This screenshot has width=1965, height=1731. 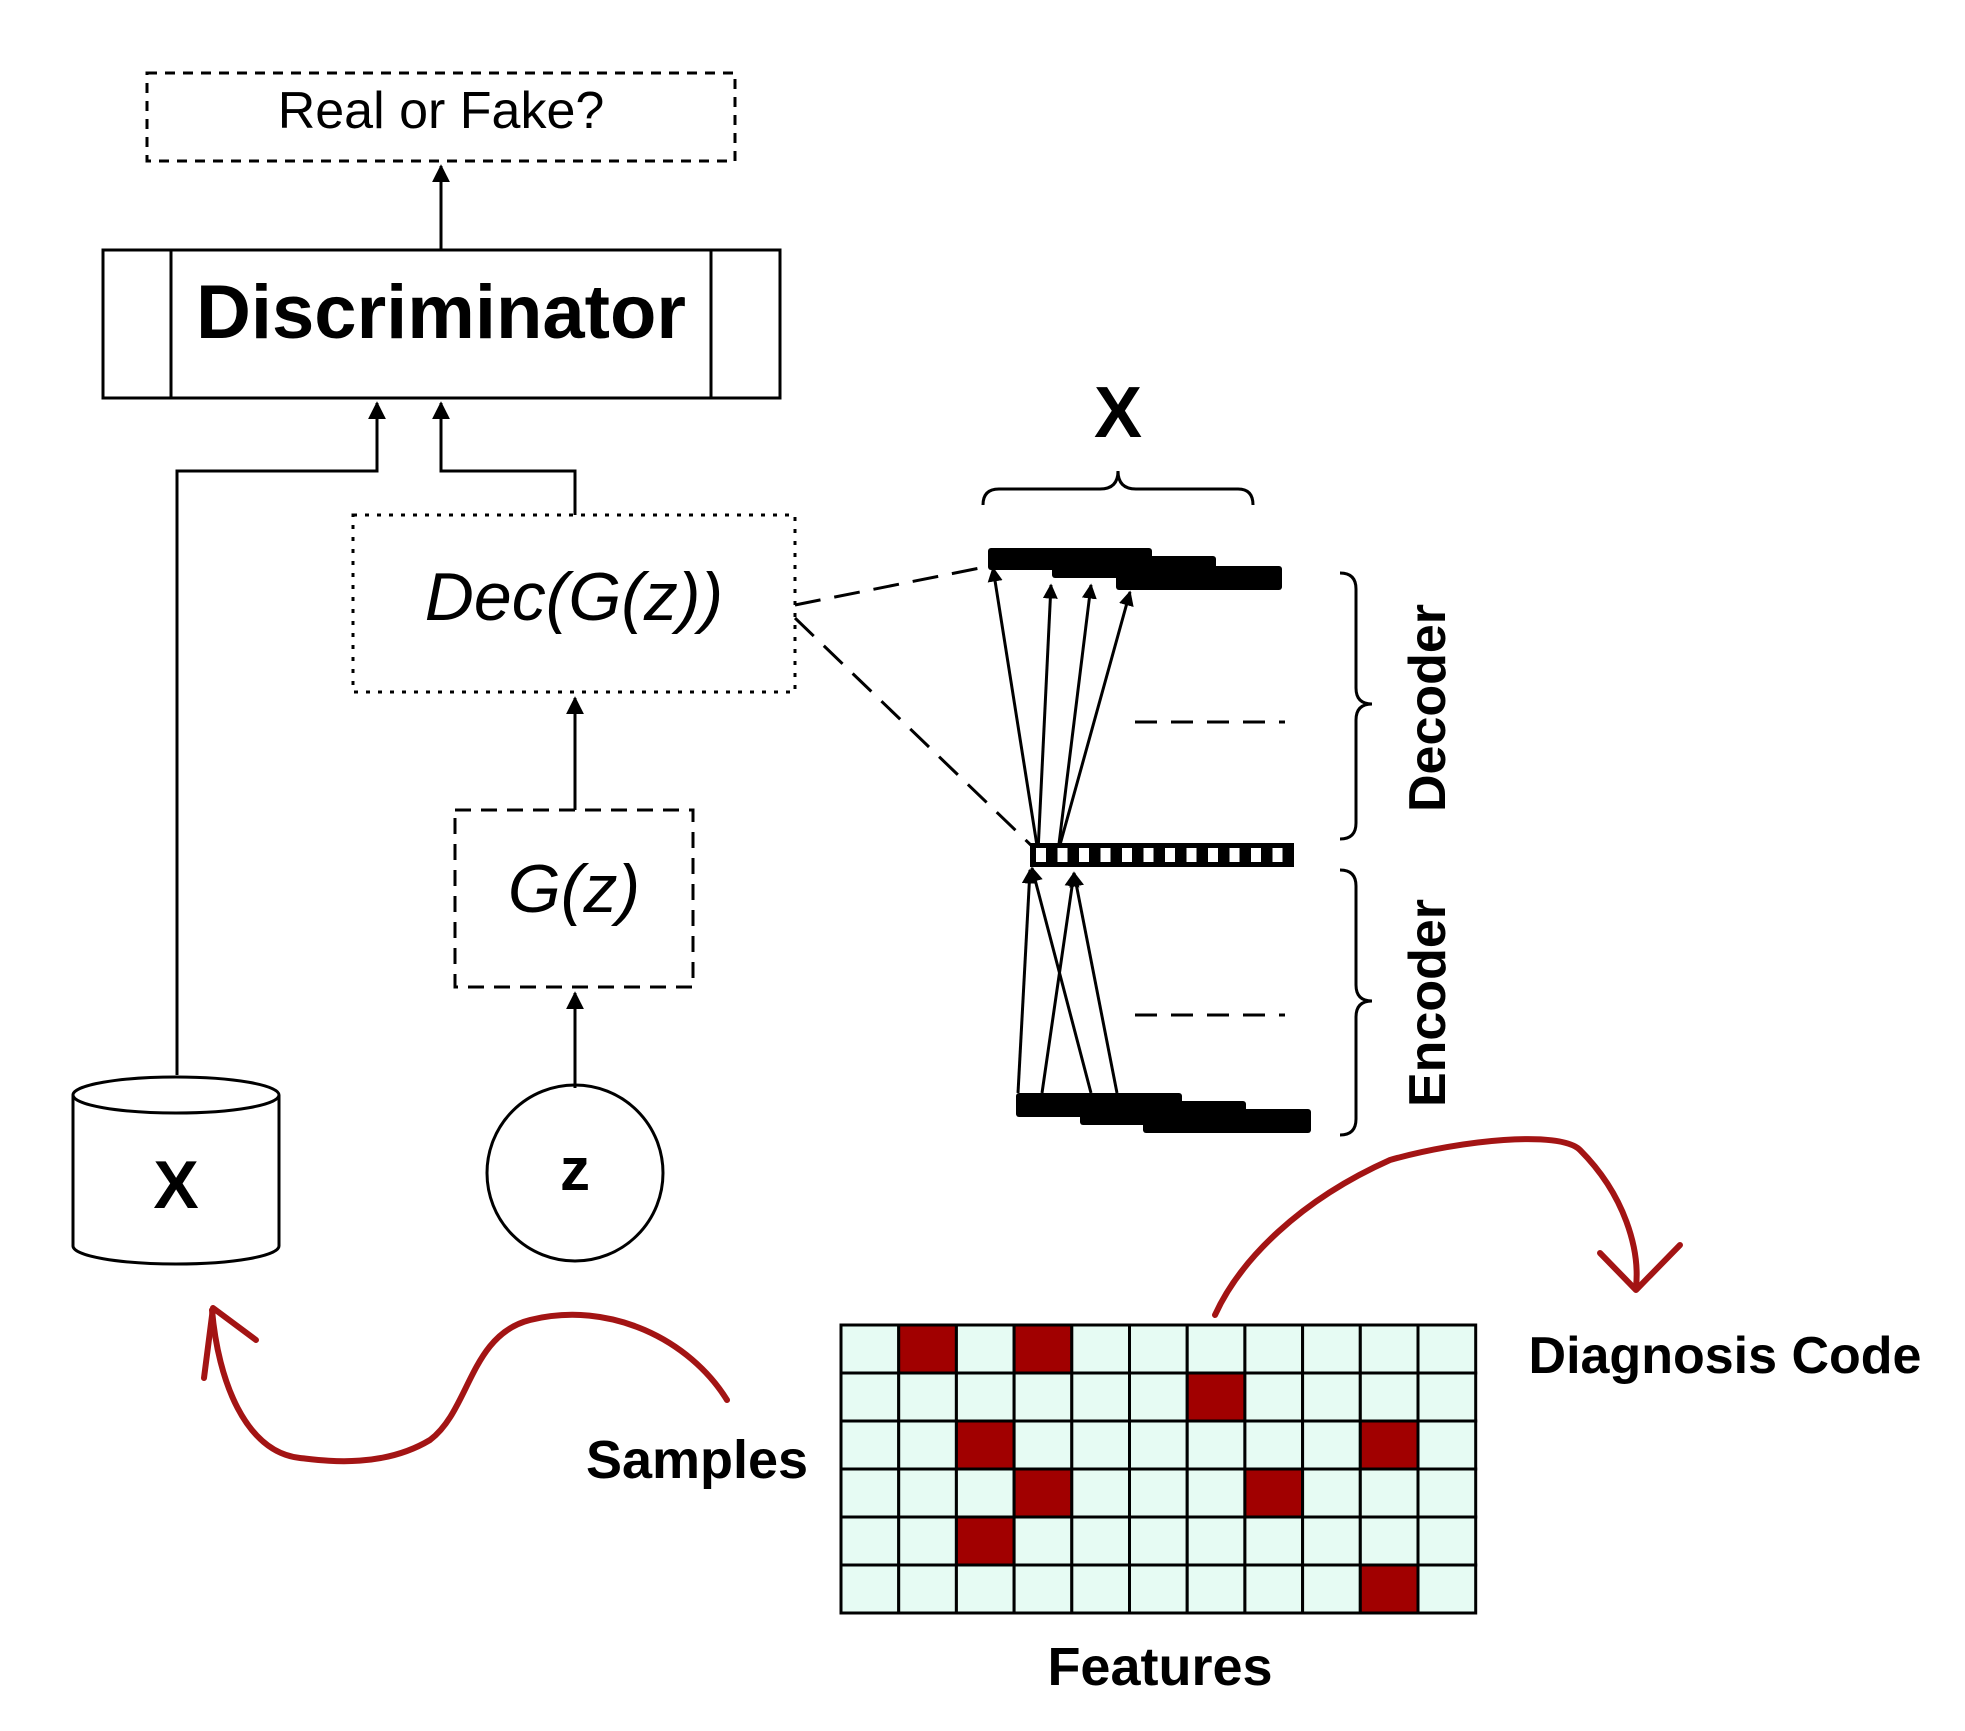 What do you see at coordinates (1199, 578) in the screenshot?
I see `output-layer-bar` at bounding box center [1199, 578].